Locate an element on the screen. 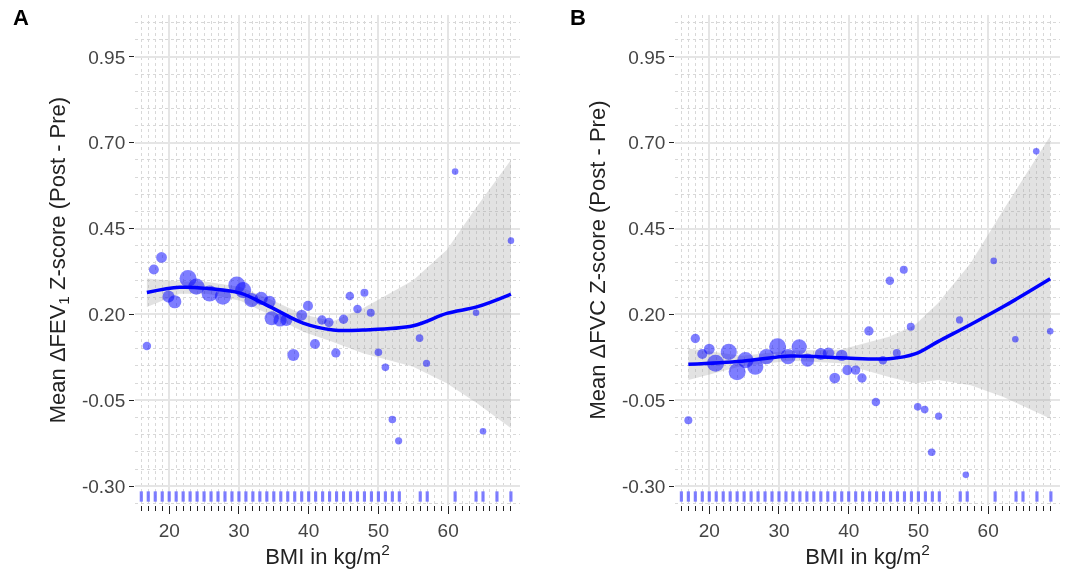 The image size is (1075, 588). chart-title: A is located at coordinates (21, 17).